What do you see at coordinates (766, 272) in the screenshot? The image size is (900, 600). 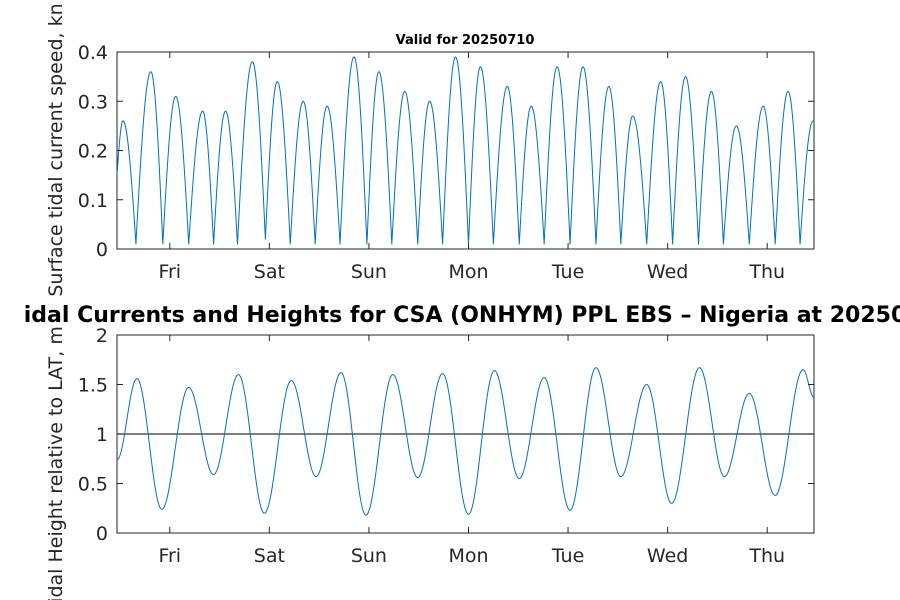 I see `current-speed-x-tick-label: Thu` at bounding box center [766, 272].